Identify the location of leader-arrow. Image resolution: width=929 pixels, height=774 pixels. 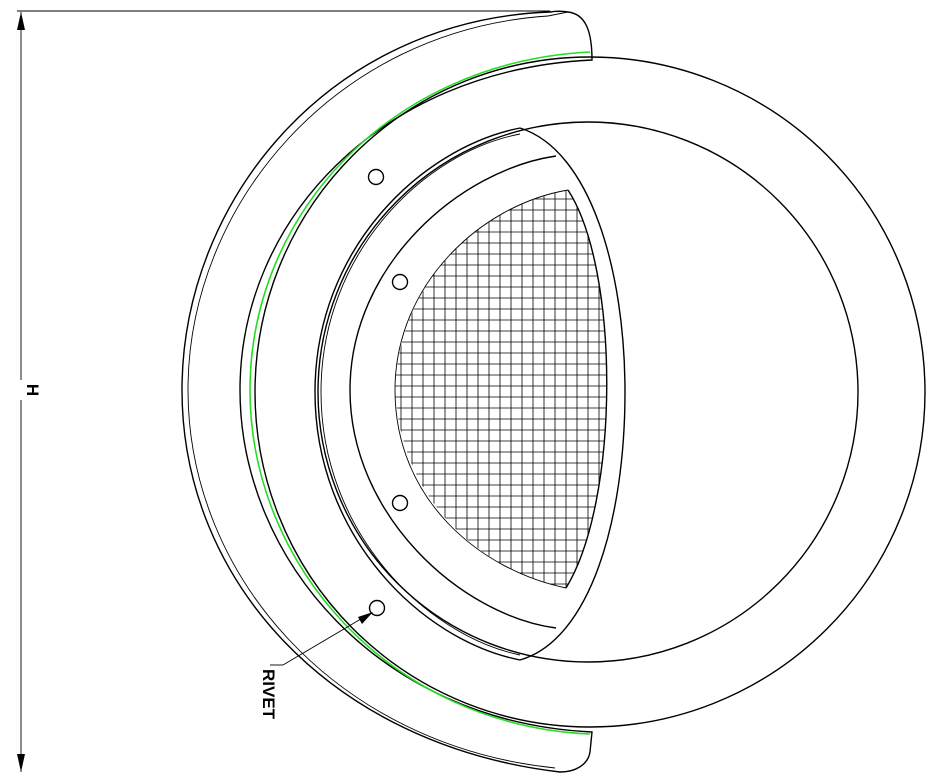
(365, 618).